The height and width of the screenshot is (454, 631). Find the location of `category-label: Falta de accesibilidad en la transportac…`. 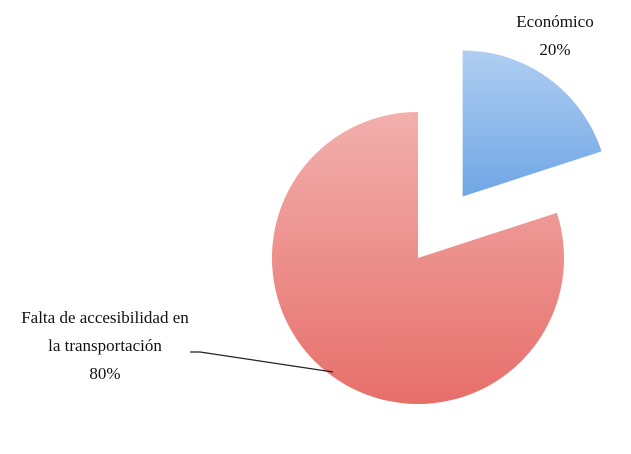

category-label: Falta de accesibilidad en la transportac… is located at coordinates (105, 331).